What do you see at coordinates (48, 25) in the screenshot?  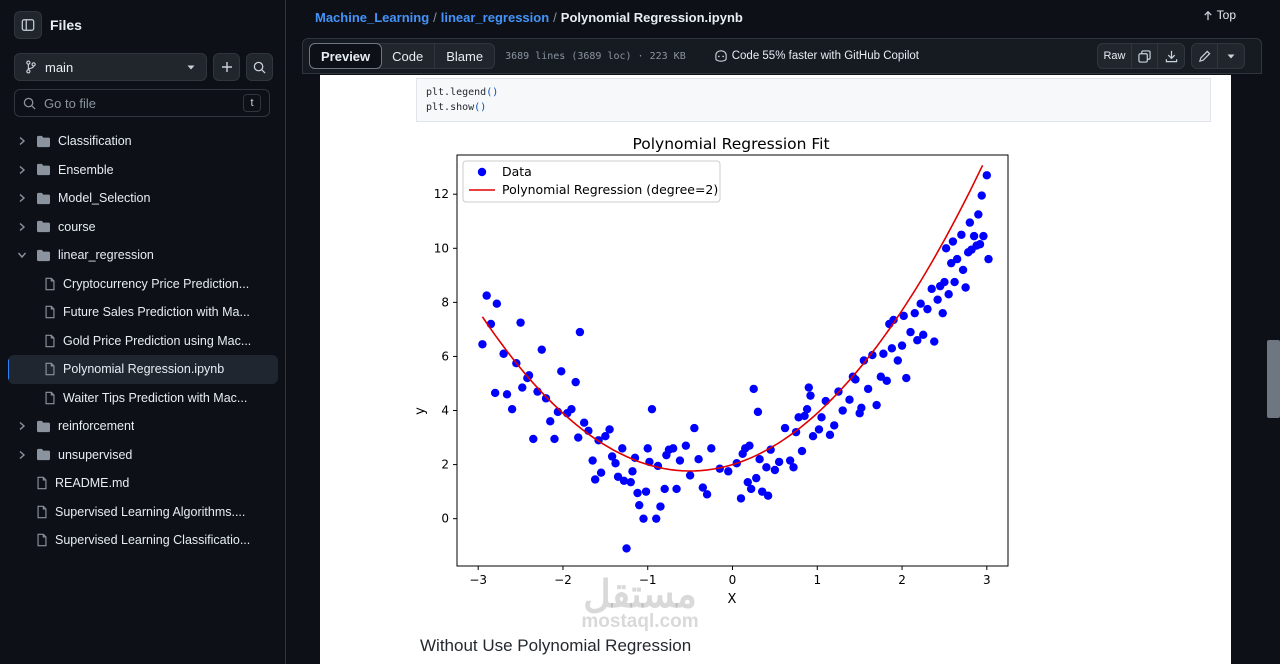 I see `sidebar-header: Files` at bounding box center [48, 25].